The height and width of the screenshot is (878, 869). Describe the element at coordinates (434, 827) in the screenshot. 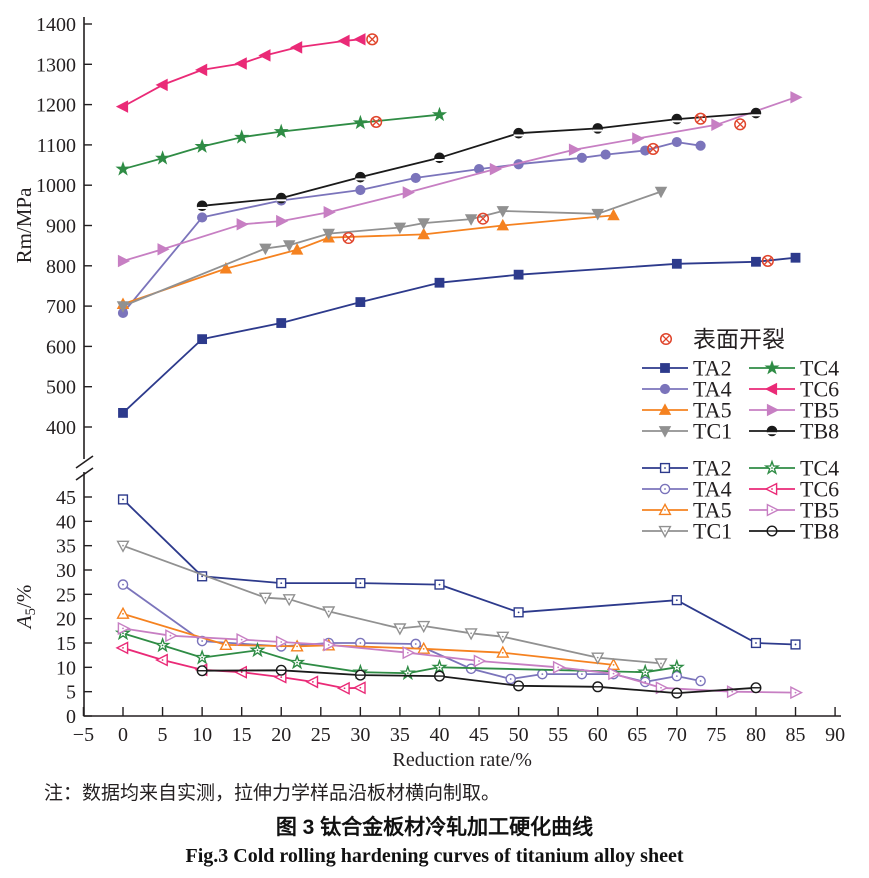

I see `figure-caption-zh: 图 3 钛合金板材冷轧加工硬化曲线` at that location.